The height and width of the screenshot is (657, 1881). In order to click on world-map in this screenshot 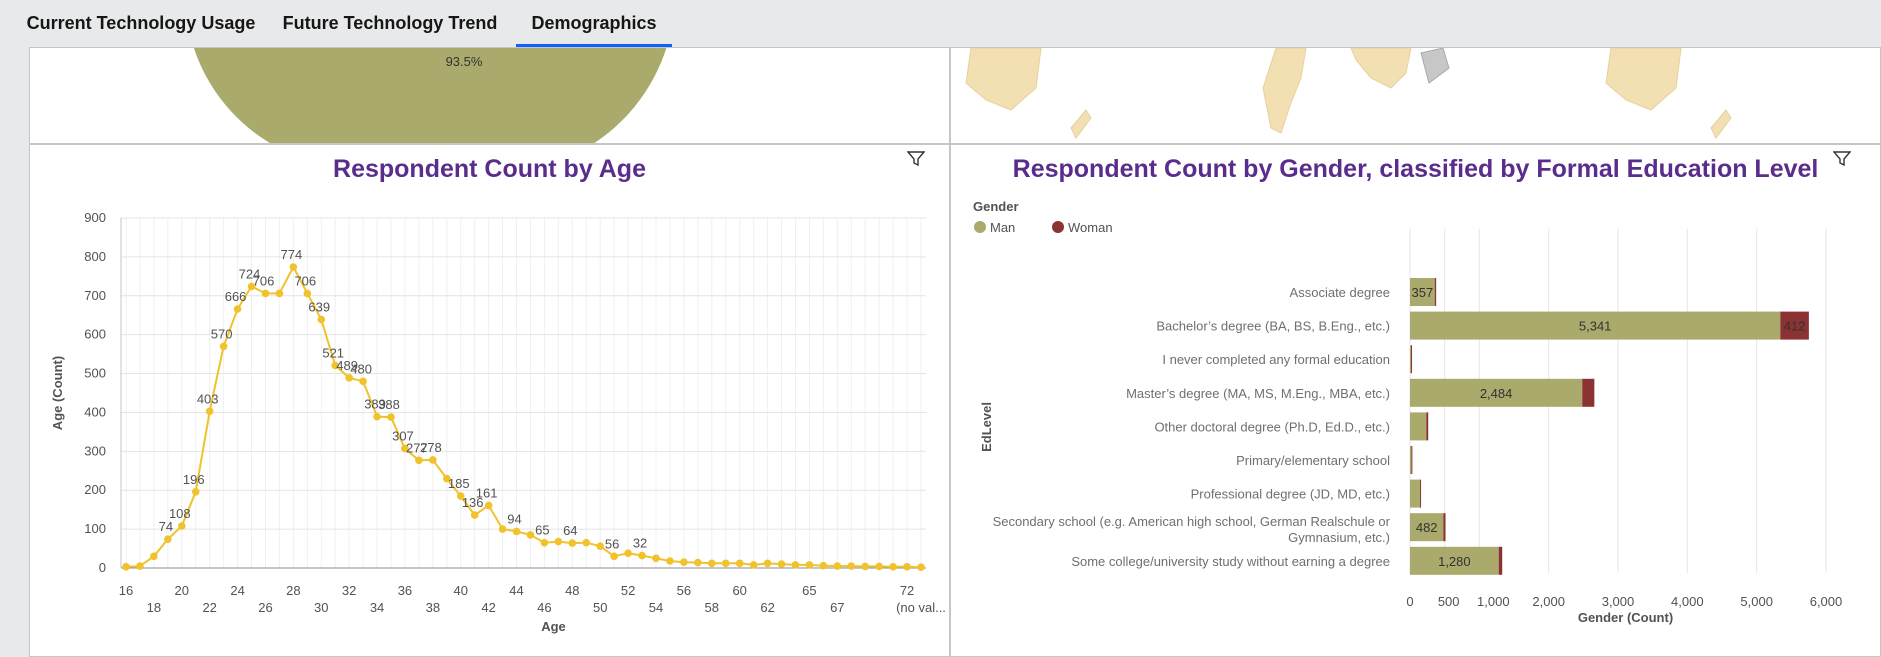, I will do `click(1348, 93)`.